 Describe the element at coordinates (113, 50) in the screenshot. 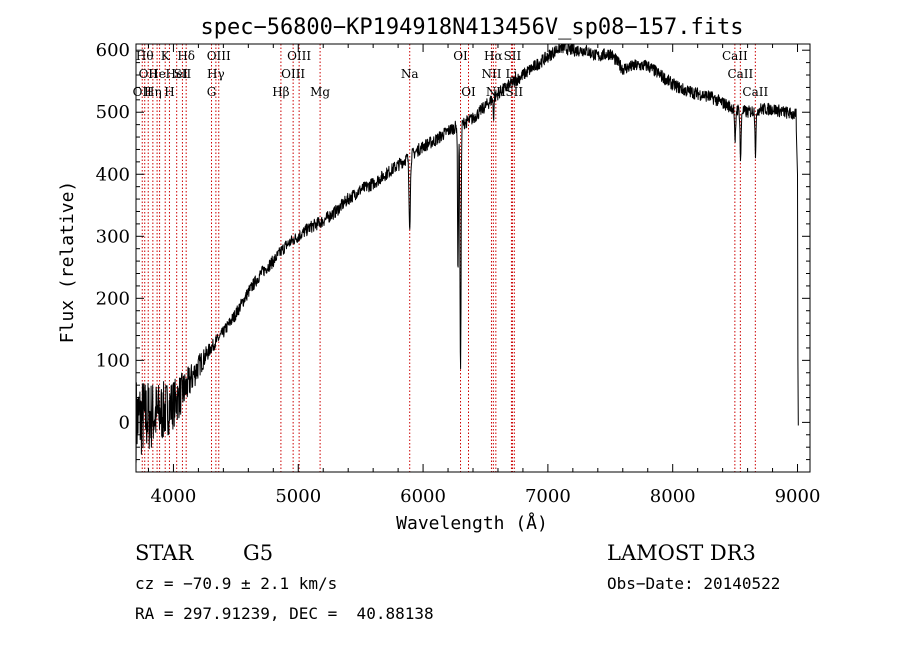

I see `y-tick-label: 600` at that location.